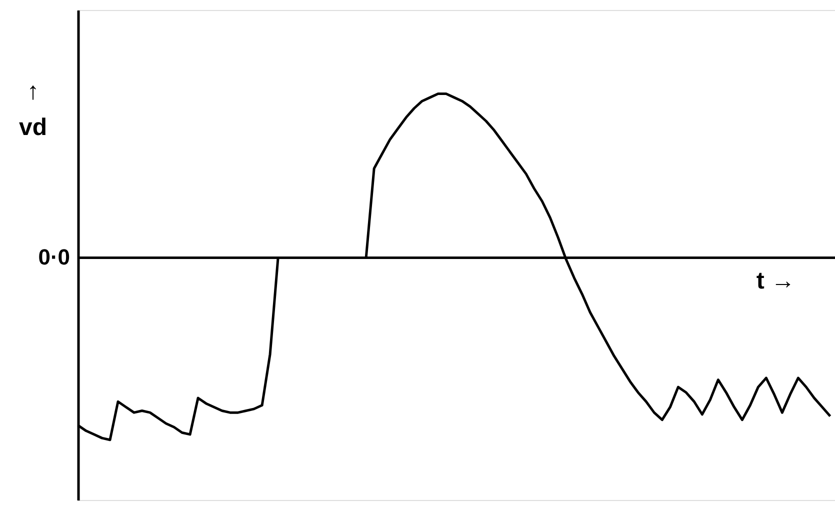 The image size is (835, 505). What do you see at coordinates (775, 281) in the screenshot?
I see `x-axis-title: t →` at bounding box center [775, 281].